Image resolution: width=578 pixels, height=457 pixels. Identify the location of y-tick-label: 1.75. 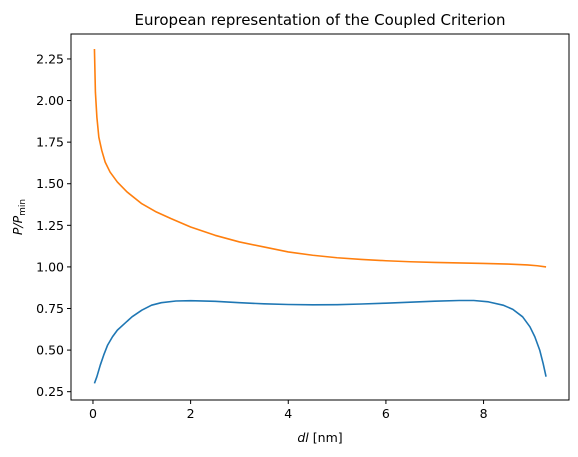
(50, 142).